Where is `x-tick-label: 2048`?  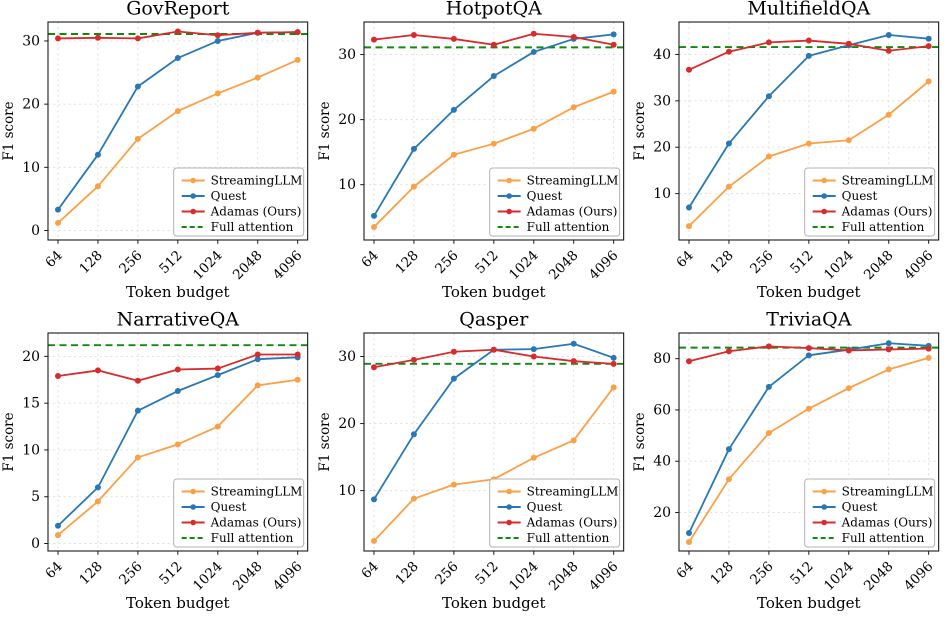
x-tick-label: 2048 is located at coordinates (248, 577).